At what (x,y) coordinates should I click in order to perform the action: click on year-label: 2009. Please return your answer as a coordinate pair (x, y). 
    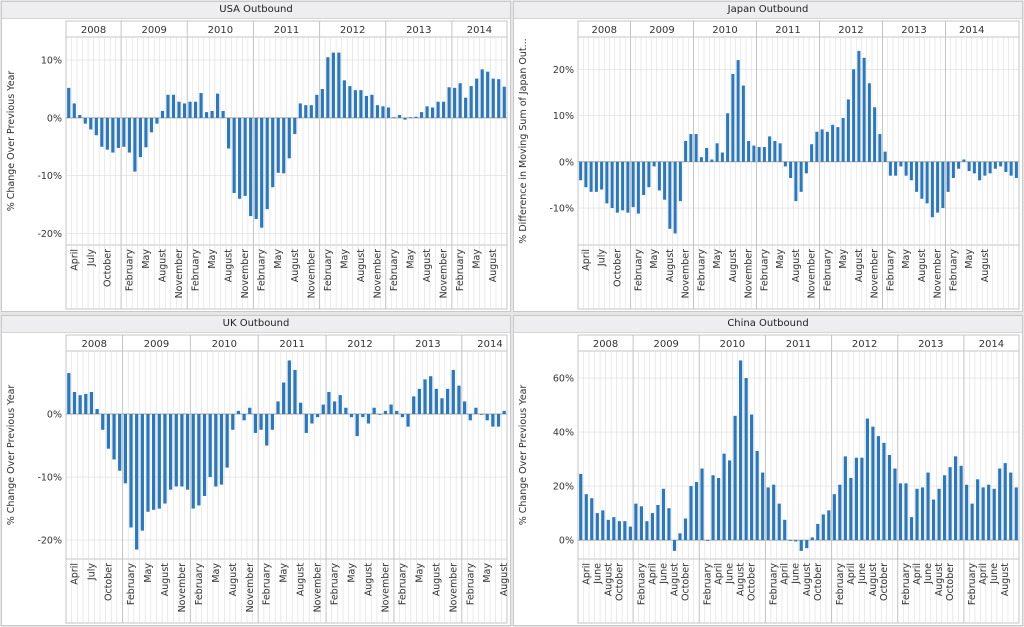
    Looking at the image, I should click on (661, 30).